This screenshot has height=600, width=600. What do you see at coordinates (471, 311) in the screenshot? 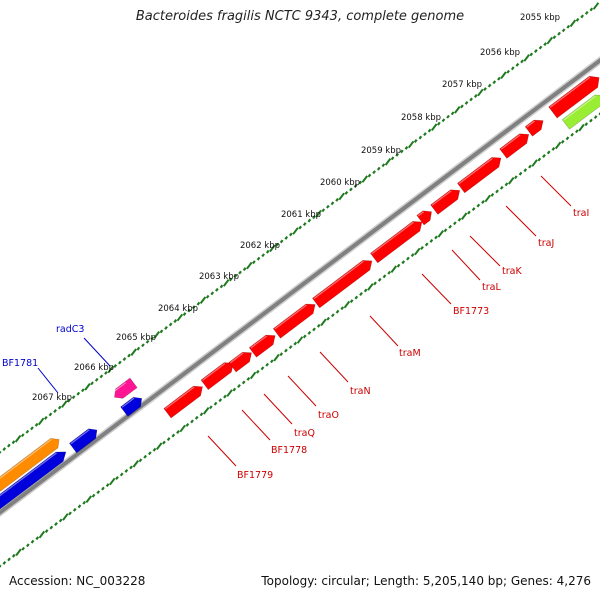
I see `gene-label: BF1773` at bounding box center [471, 311].